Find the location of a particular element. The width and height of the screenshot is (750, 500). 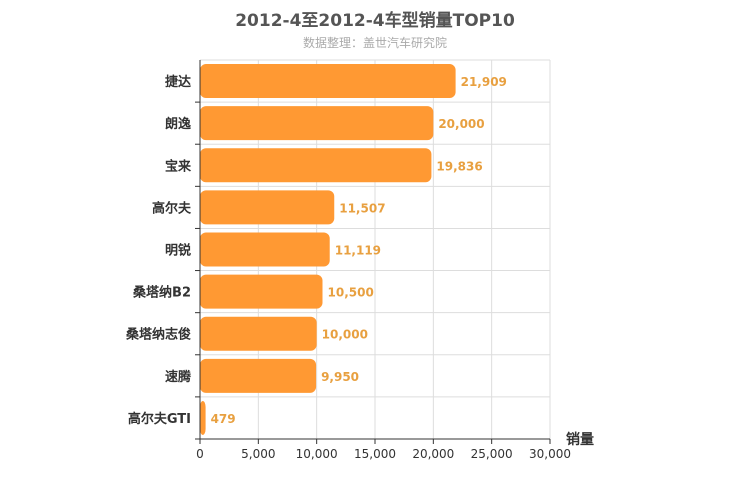

category-label: 朗逸 is located at coordinates (178, 124).